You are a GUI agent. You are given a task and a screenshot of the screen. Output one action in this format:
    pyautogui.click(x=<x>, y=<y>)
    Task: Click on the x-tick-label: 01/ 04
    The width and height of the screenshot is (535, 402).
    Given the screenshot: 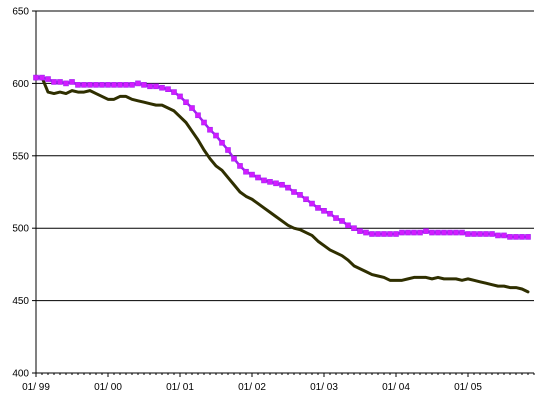 What is the action you would take?
    pyautogui.click(x=396, y=387)
    